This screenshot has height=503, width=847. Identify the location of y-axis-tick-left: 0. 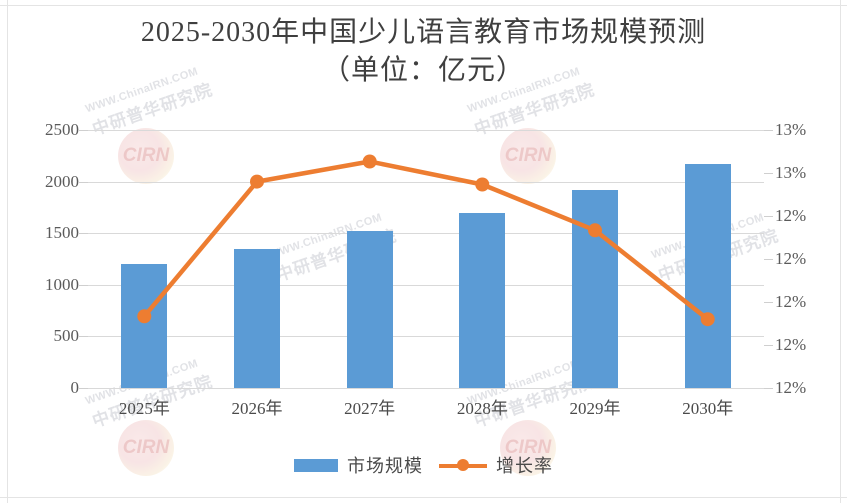
(75, 387).